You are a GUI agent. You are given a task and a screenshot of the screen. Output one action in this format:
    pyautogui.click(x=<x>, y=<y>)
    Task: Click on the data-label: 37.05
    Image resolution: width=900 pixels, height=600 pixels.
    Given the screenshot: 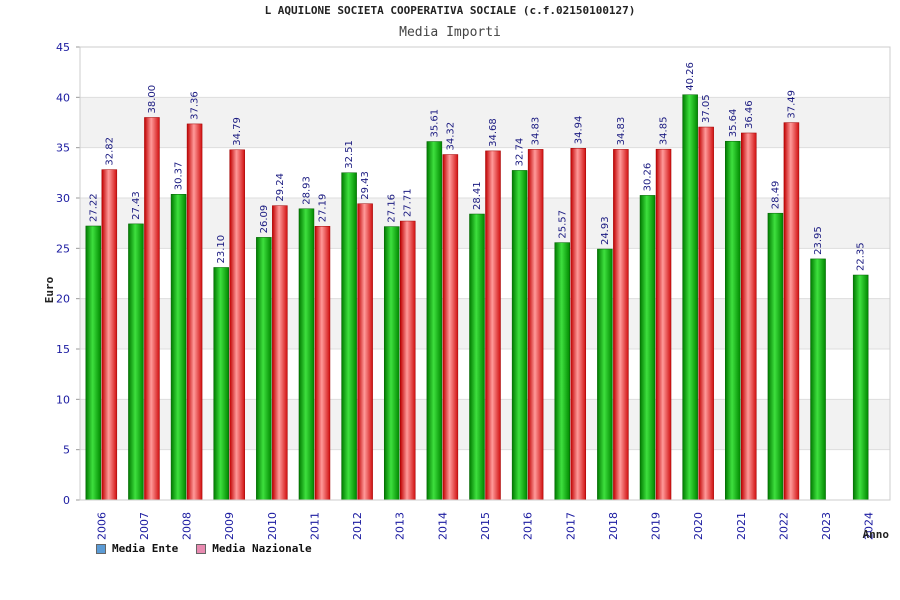 What is the action you would take?
    pyautogui.click(x=706, y=108)
    